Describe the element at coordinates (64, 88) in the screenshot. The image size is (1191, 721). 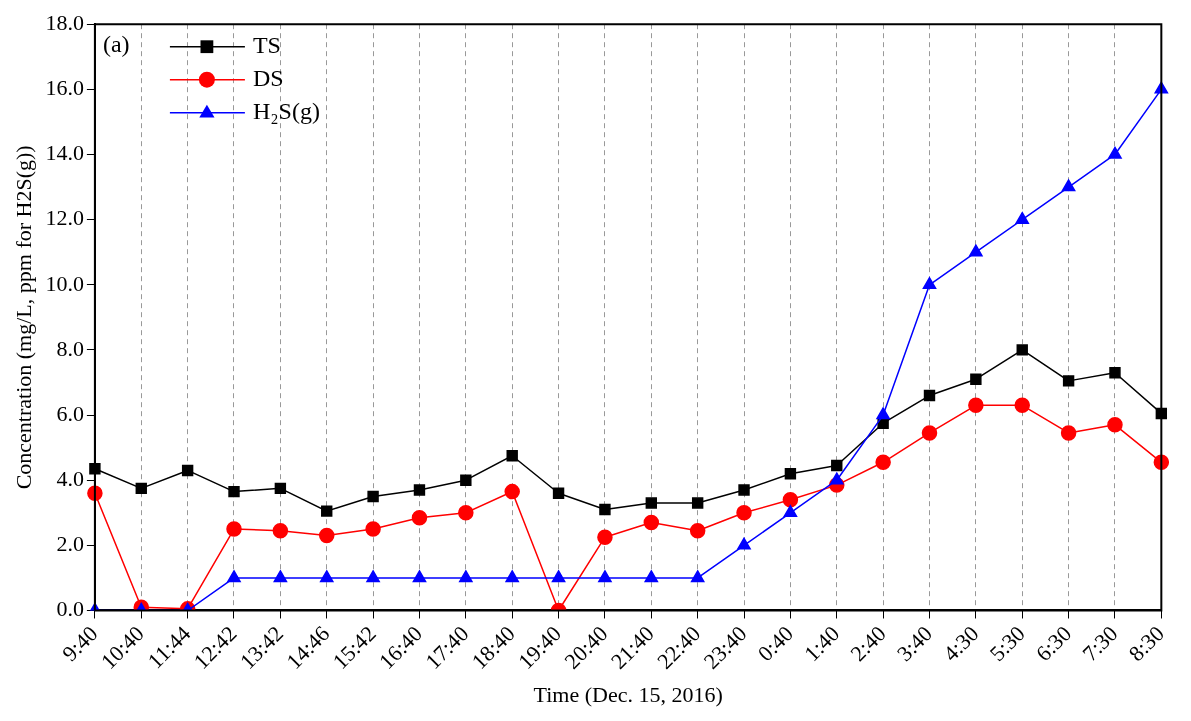
I see `y-tick-label: 16.0` at that location.